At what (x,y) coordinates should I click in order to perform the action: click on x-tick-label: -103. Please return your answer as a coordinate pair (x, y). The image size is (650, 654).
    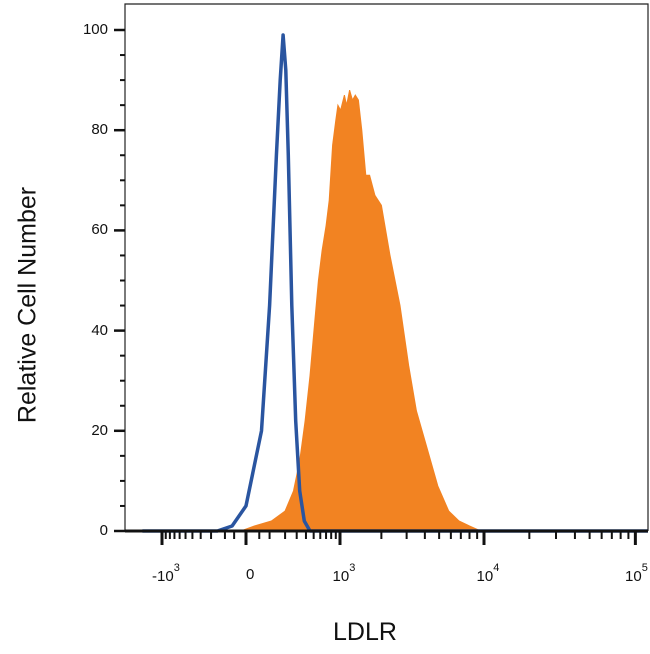
    Looking at the image, I should click on (166, 573).